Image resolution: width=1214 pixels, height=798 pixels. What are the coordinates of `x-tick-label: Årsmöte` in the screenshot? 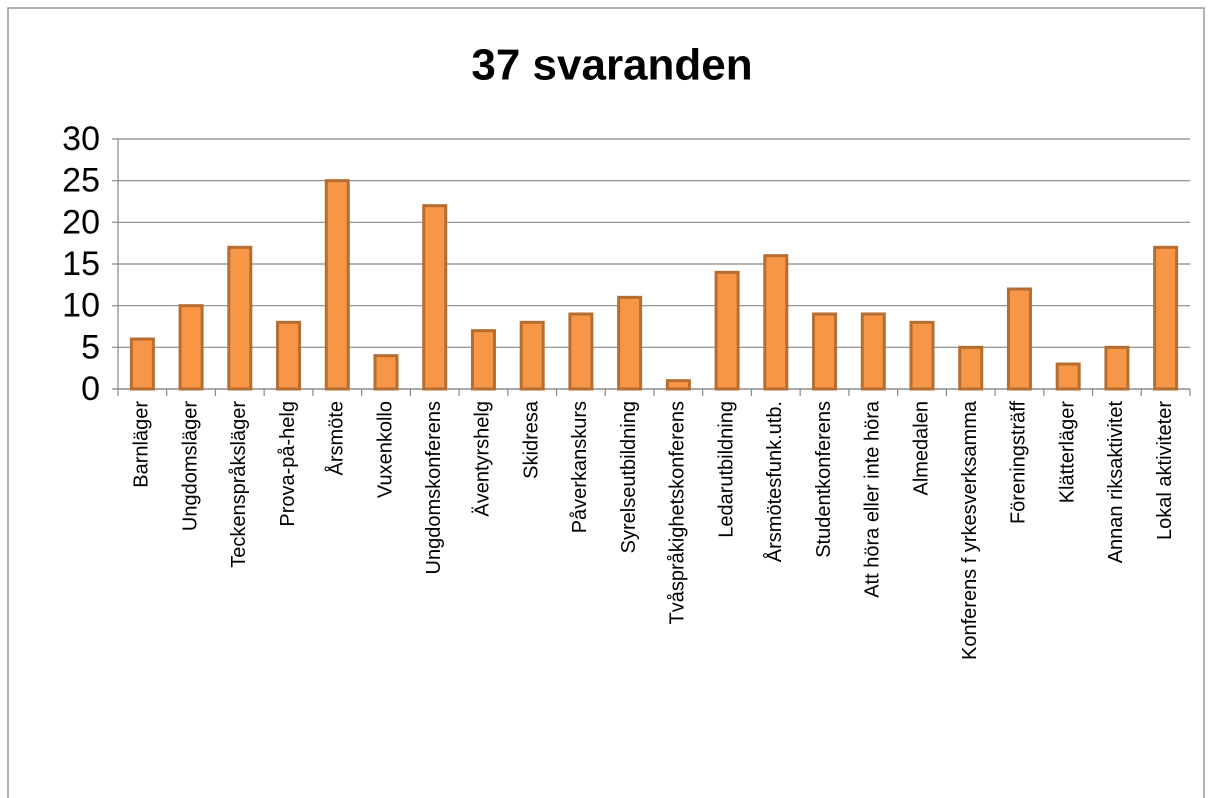 It's located at (336, 438).